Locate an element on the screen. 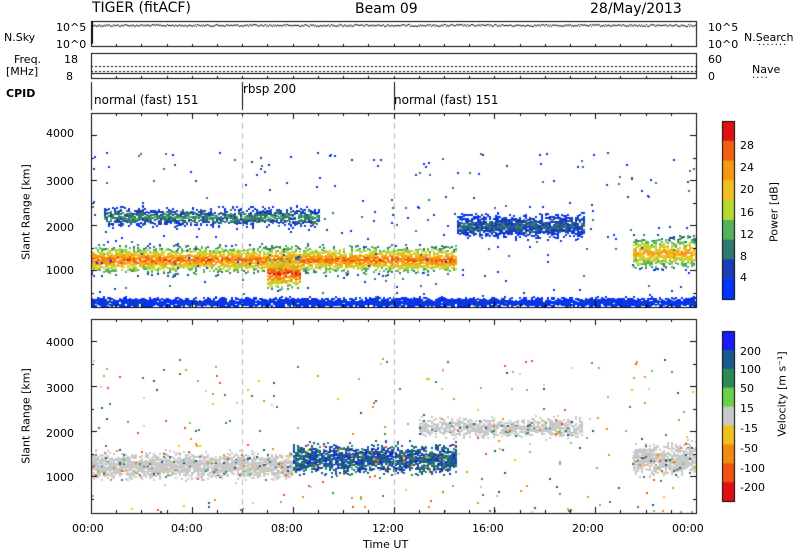 The height and width of the screenshot is (554, 800). xaxis-label: Time UT is located at coordinates (386, 544).